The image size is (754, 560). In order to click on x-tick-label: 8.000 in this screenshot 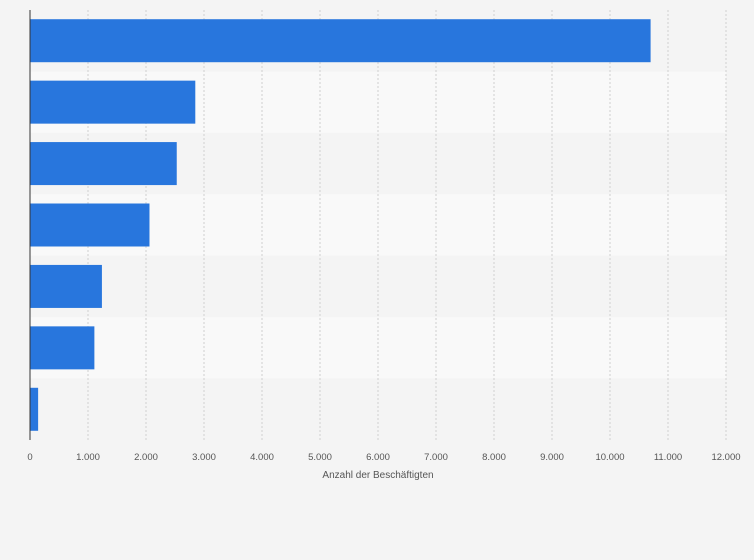, I will do `click(494, 457)`.